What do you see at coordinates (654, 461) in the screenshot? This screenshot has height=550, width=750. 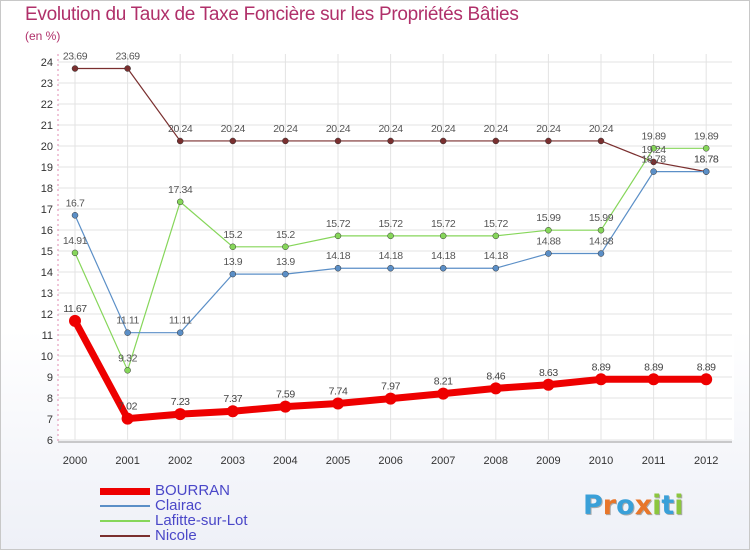 I see `x-tick-label: 2011` at bounding box center [654, 461].